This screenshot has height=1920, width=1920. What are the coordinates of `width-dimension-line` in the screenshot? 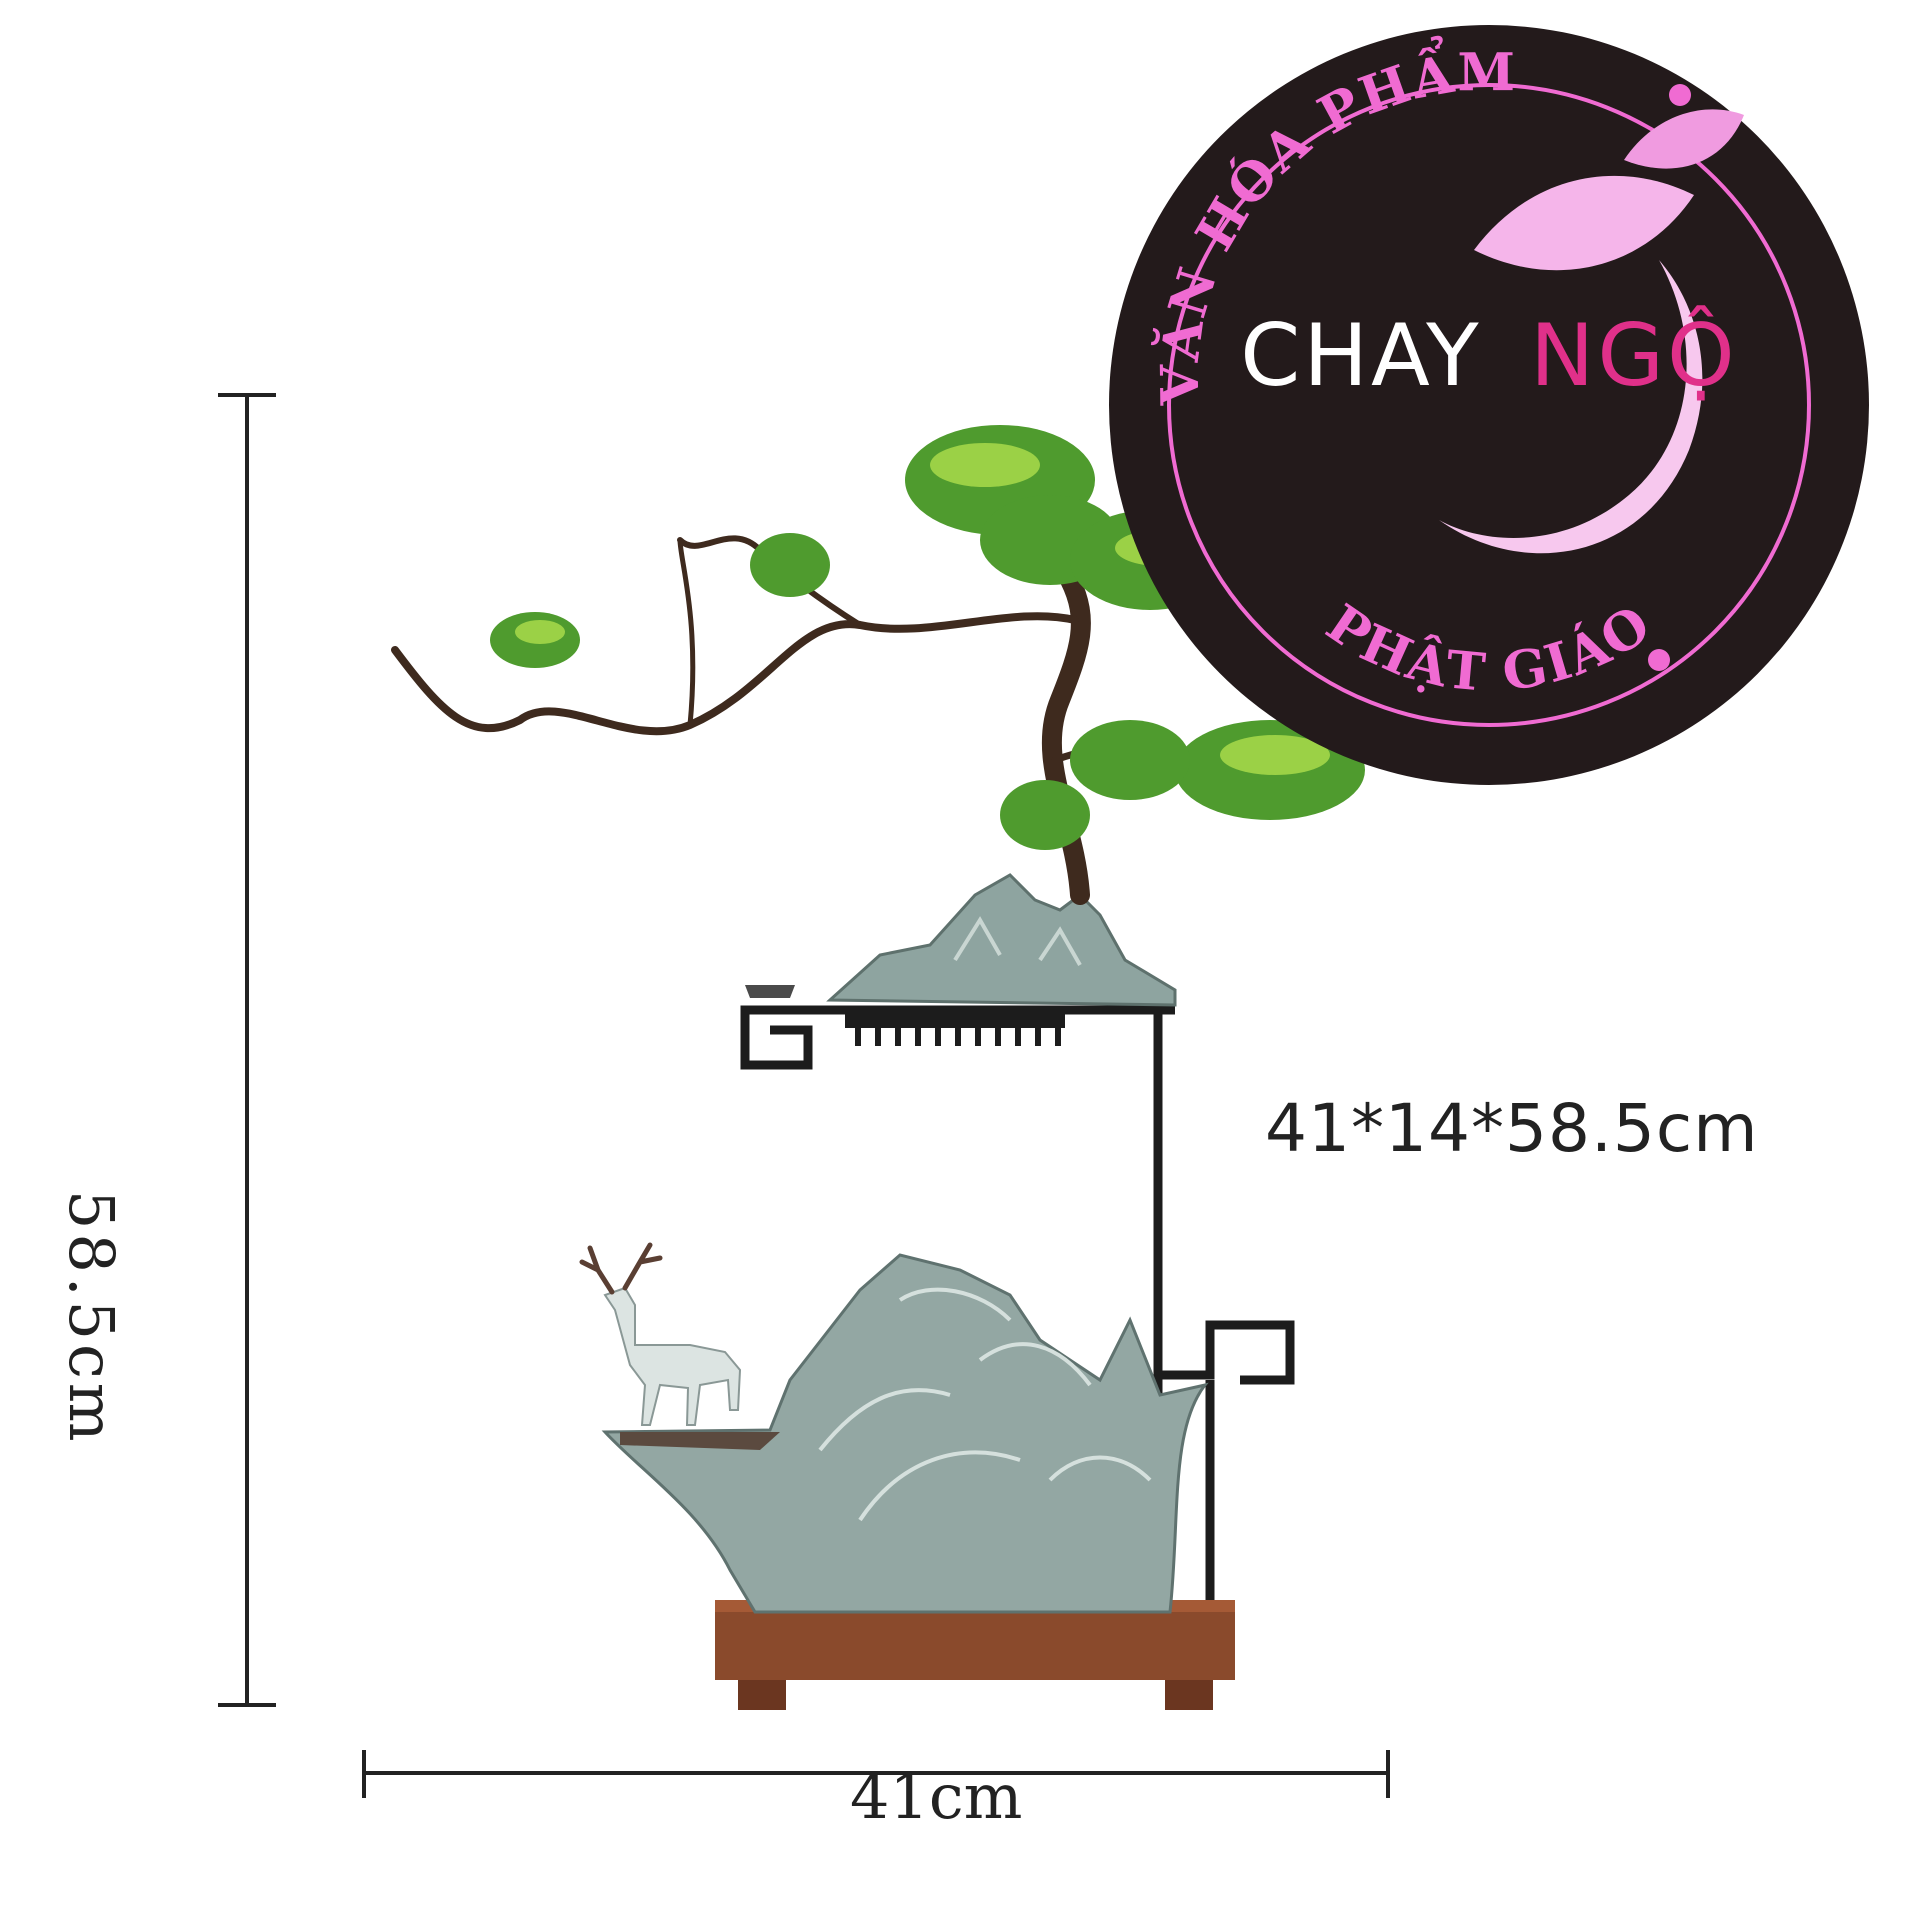 It's located at (876, 1774).